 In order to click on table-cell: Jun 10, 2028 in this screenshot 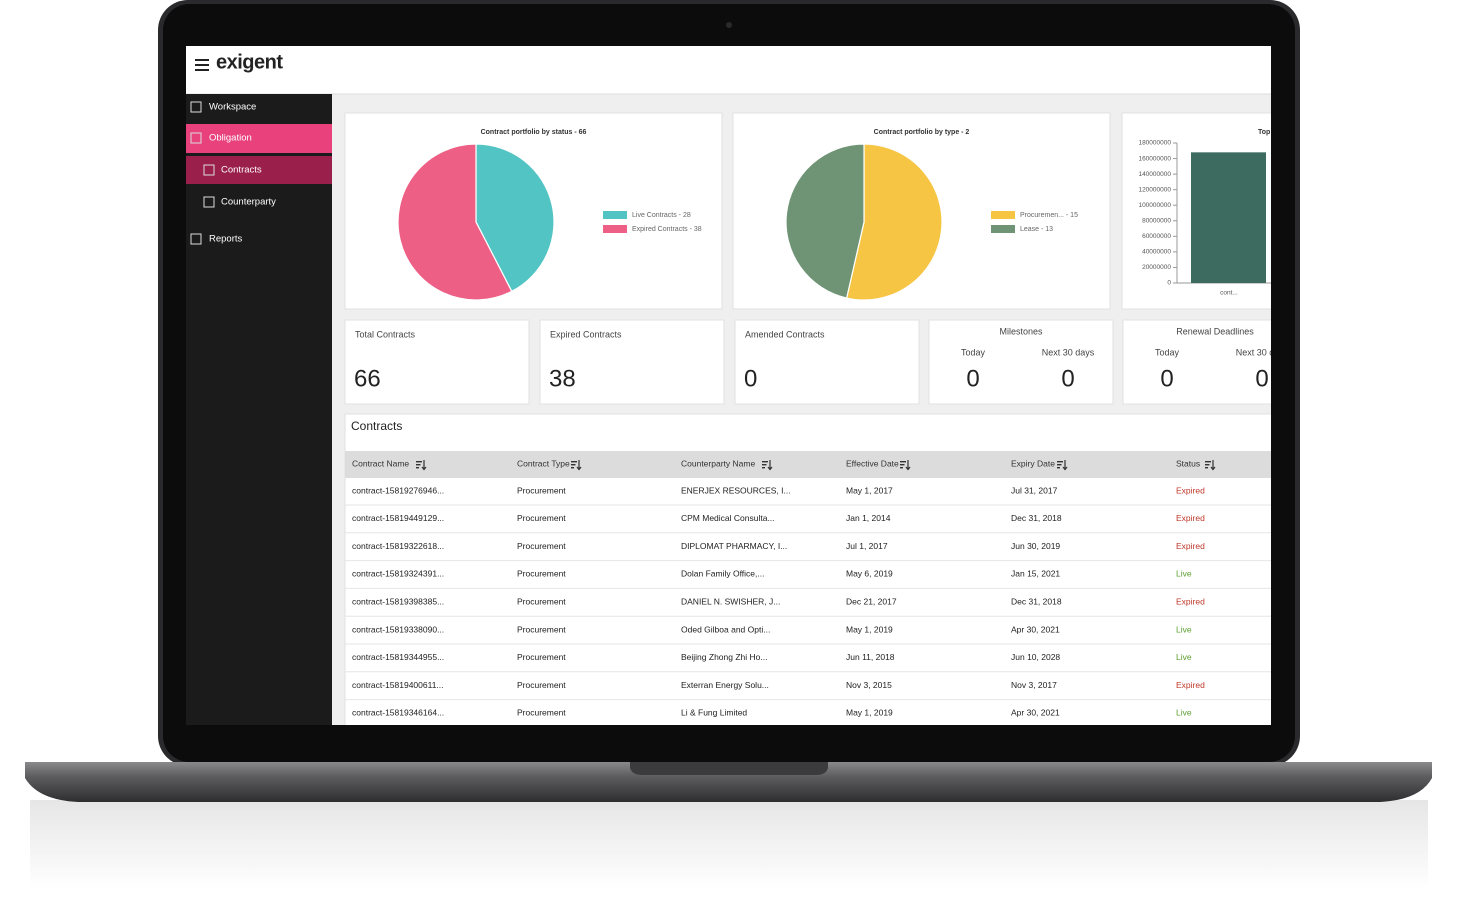, I will do `click(1035, 657)`.